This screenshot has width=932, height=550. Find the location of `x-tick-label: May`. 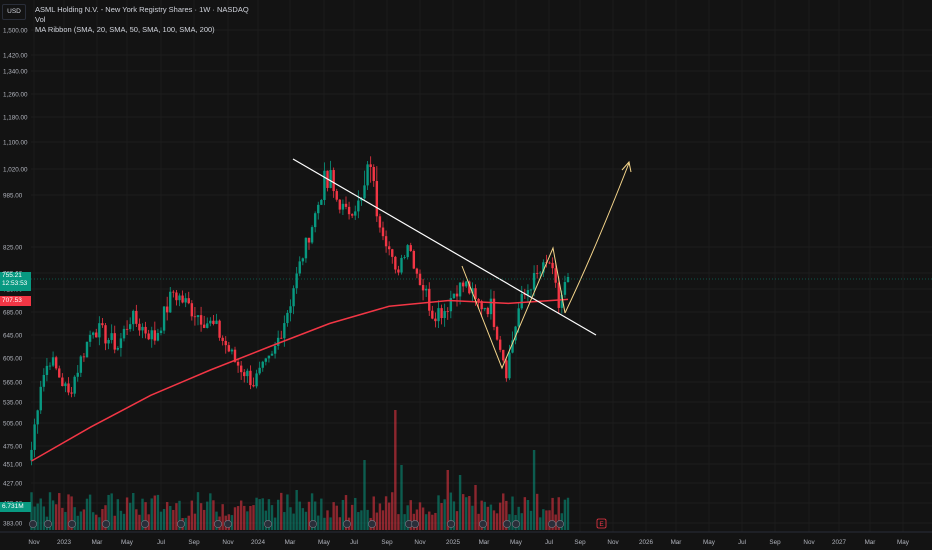

x-tick-label: May is located at coordinates (903, 542).